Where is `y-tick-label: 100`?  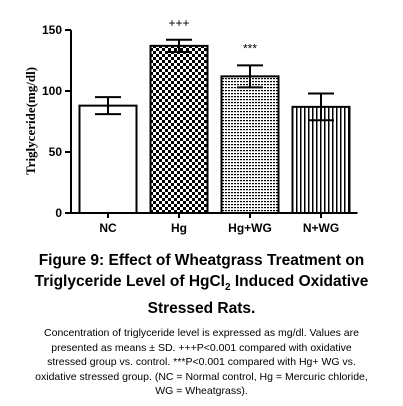 y-tick-label: 100 is located at coordinates (52, 91).